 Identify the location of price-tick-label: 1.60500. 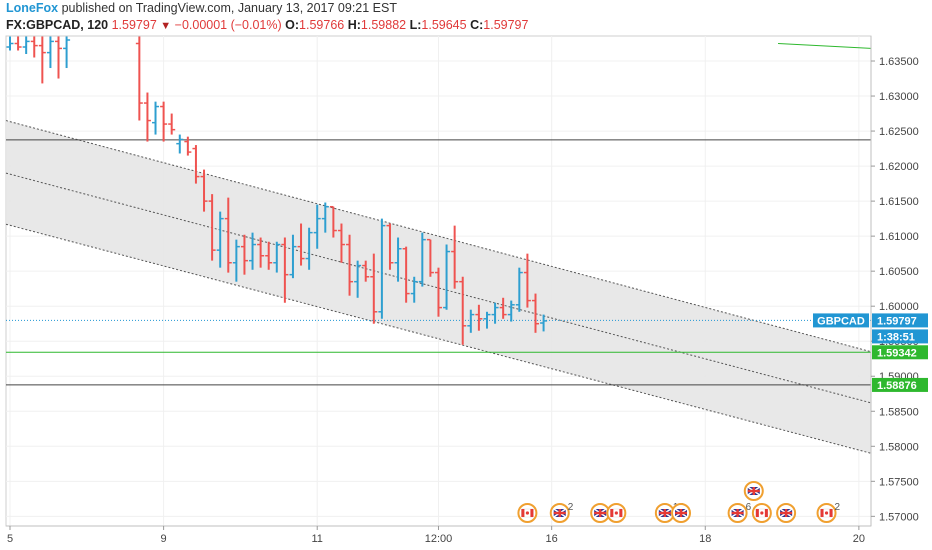
(899, 272).